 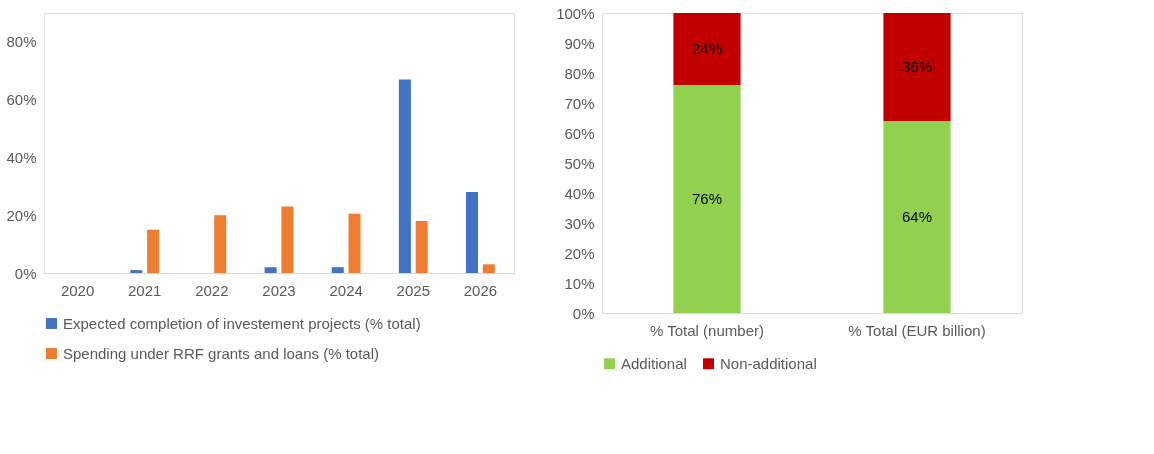 I want to click on legend-label: Expected completion of investement projects (% total), so click(x=242, y=323).